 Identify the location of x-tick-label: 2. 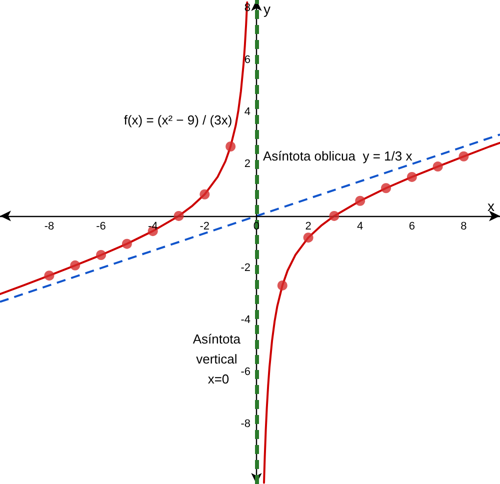
(308, 226).